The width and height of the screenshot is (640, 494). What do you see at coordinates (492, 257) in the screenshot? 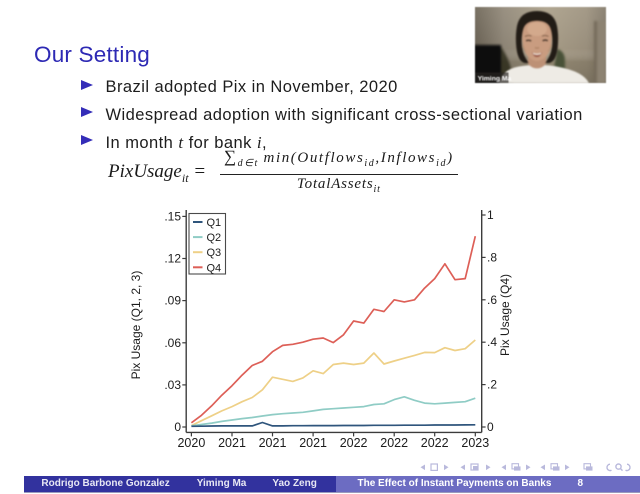
I see `svg-text: .8` at bounding box center [492, 257].